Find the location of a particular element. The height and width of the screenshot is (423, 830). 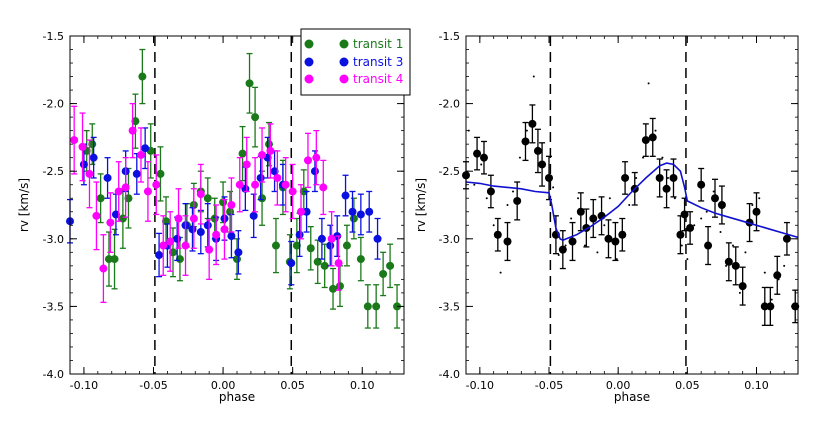

legend-entry-transit-1: transit 1 is located at coordinates (353, 44).